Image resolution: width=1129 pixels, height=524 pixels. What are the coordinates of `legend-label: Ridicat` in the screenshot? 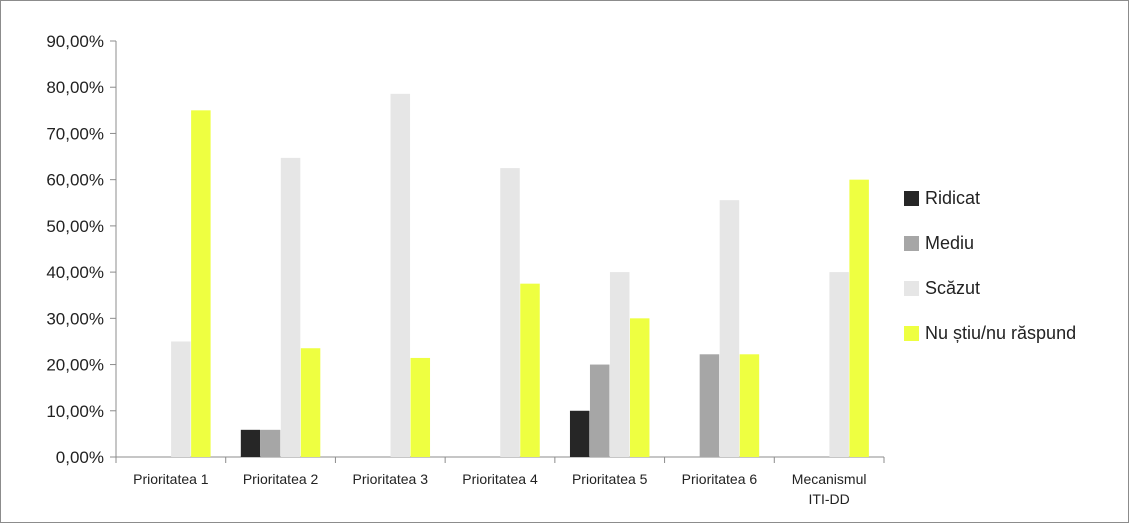 It's located at (953, 197).